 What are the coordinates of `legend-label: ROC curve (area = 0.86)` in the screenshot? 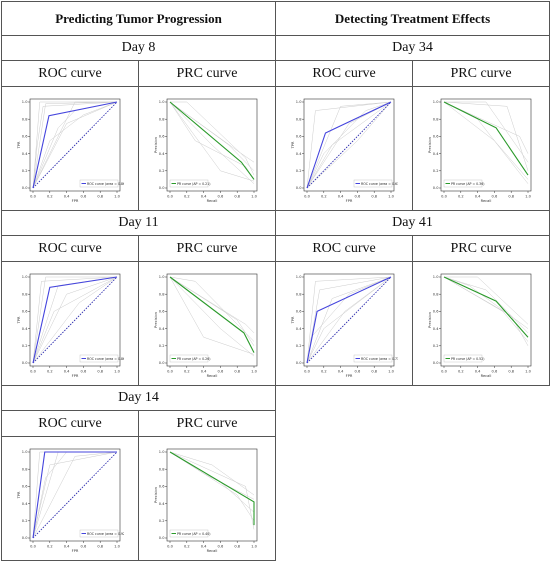 It's located at (105, 183).